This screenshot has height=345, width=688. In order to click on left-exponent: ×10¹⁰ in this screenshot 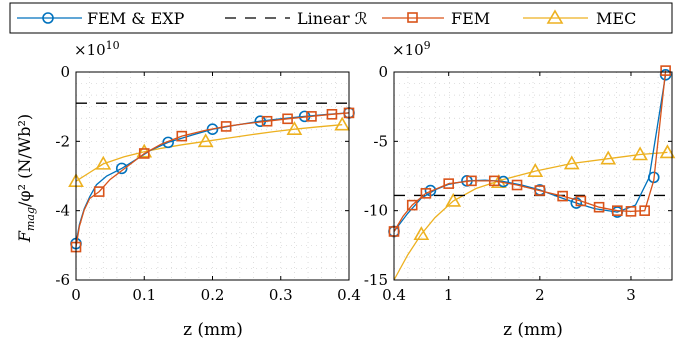, I will do `click(97, 49)`.